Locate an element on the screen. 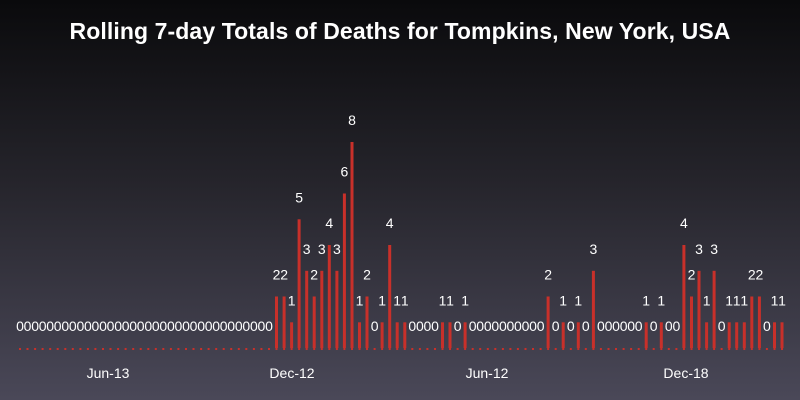 The height and width of the screenshot is (400, 800). data-label: 5 is located at coordinates (299, 197).